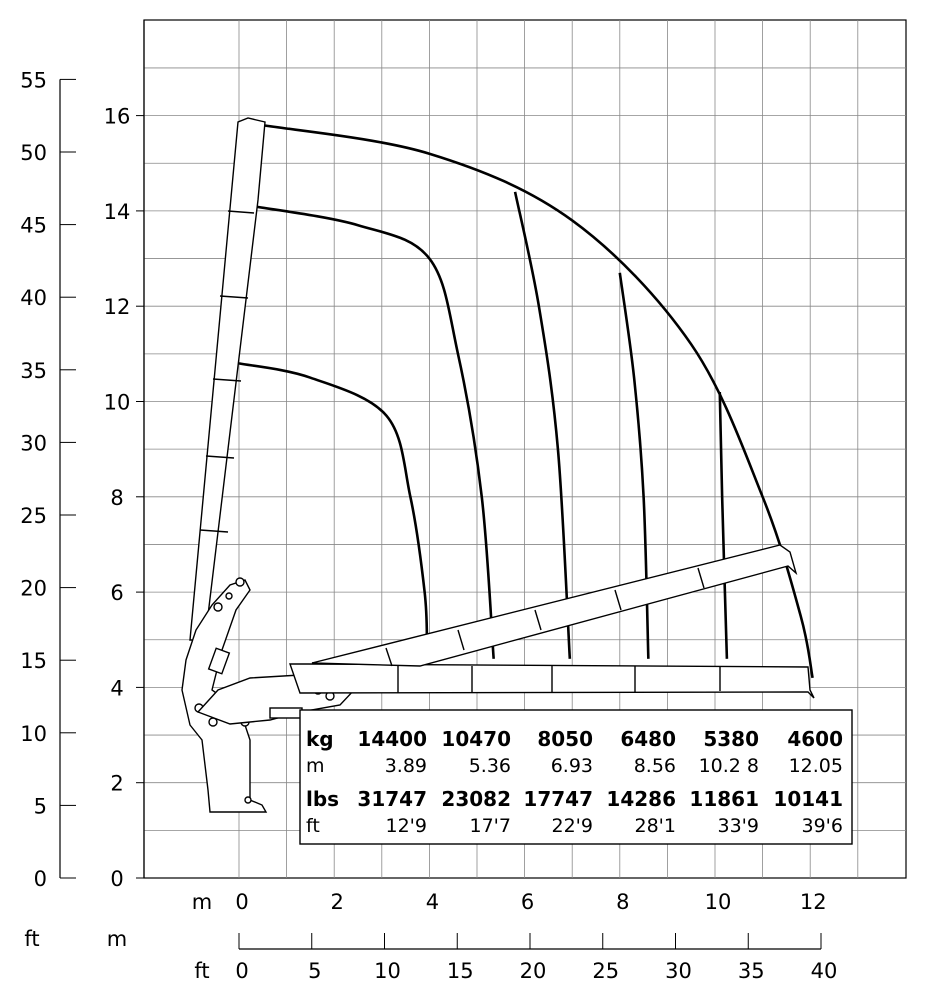 The height and width of the screenshot is (1000, 926). I want to click on lbs-value: 14286, so click(641, 799).